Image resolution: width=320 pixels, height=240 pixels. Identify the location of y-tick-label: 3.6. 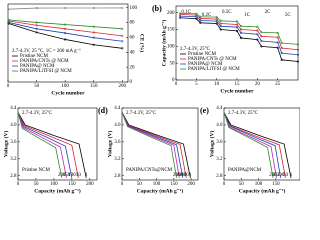
(13, 142).